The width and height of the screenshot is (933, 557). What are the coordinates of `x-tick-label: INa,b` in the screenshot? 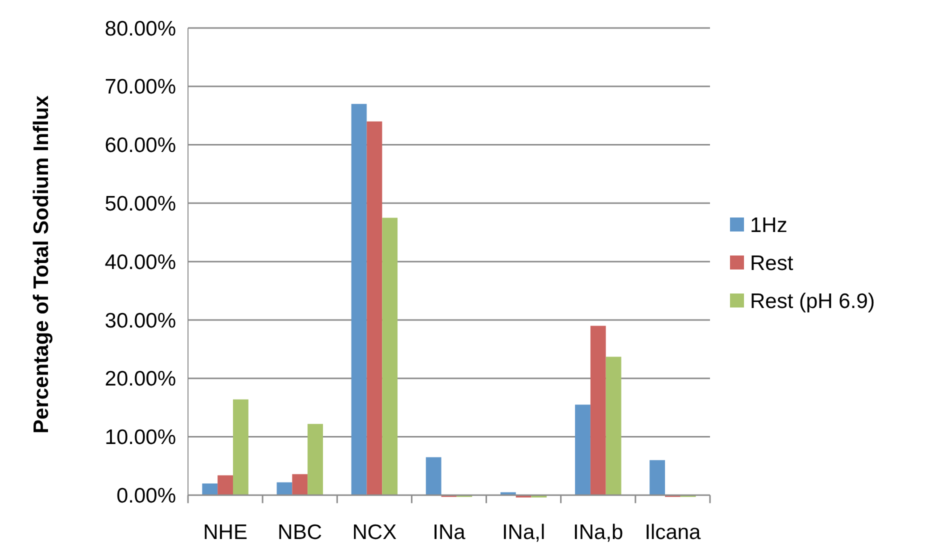 It's located at (598, 532).